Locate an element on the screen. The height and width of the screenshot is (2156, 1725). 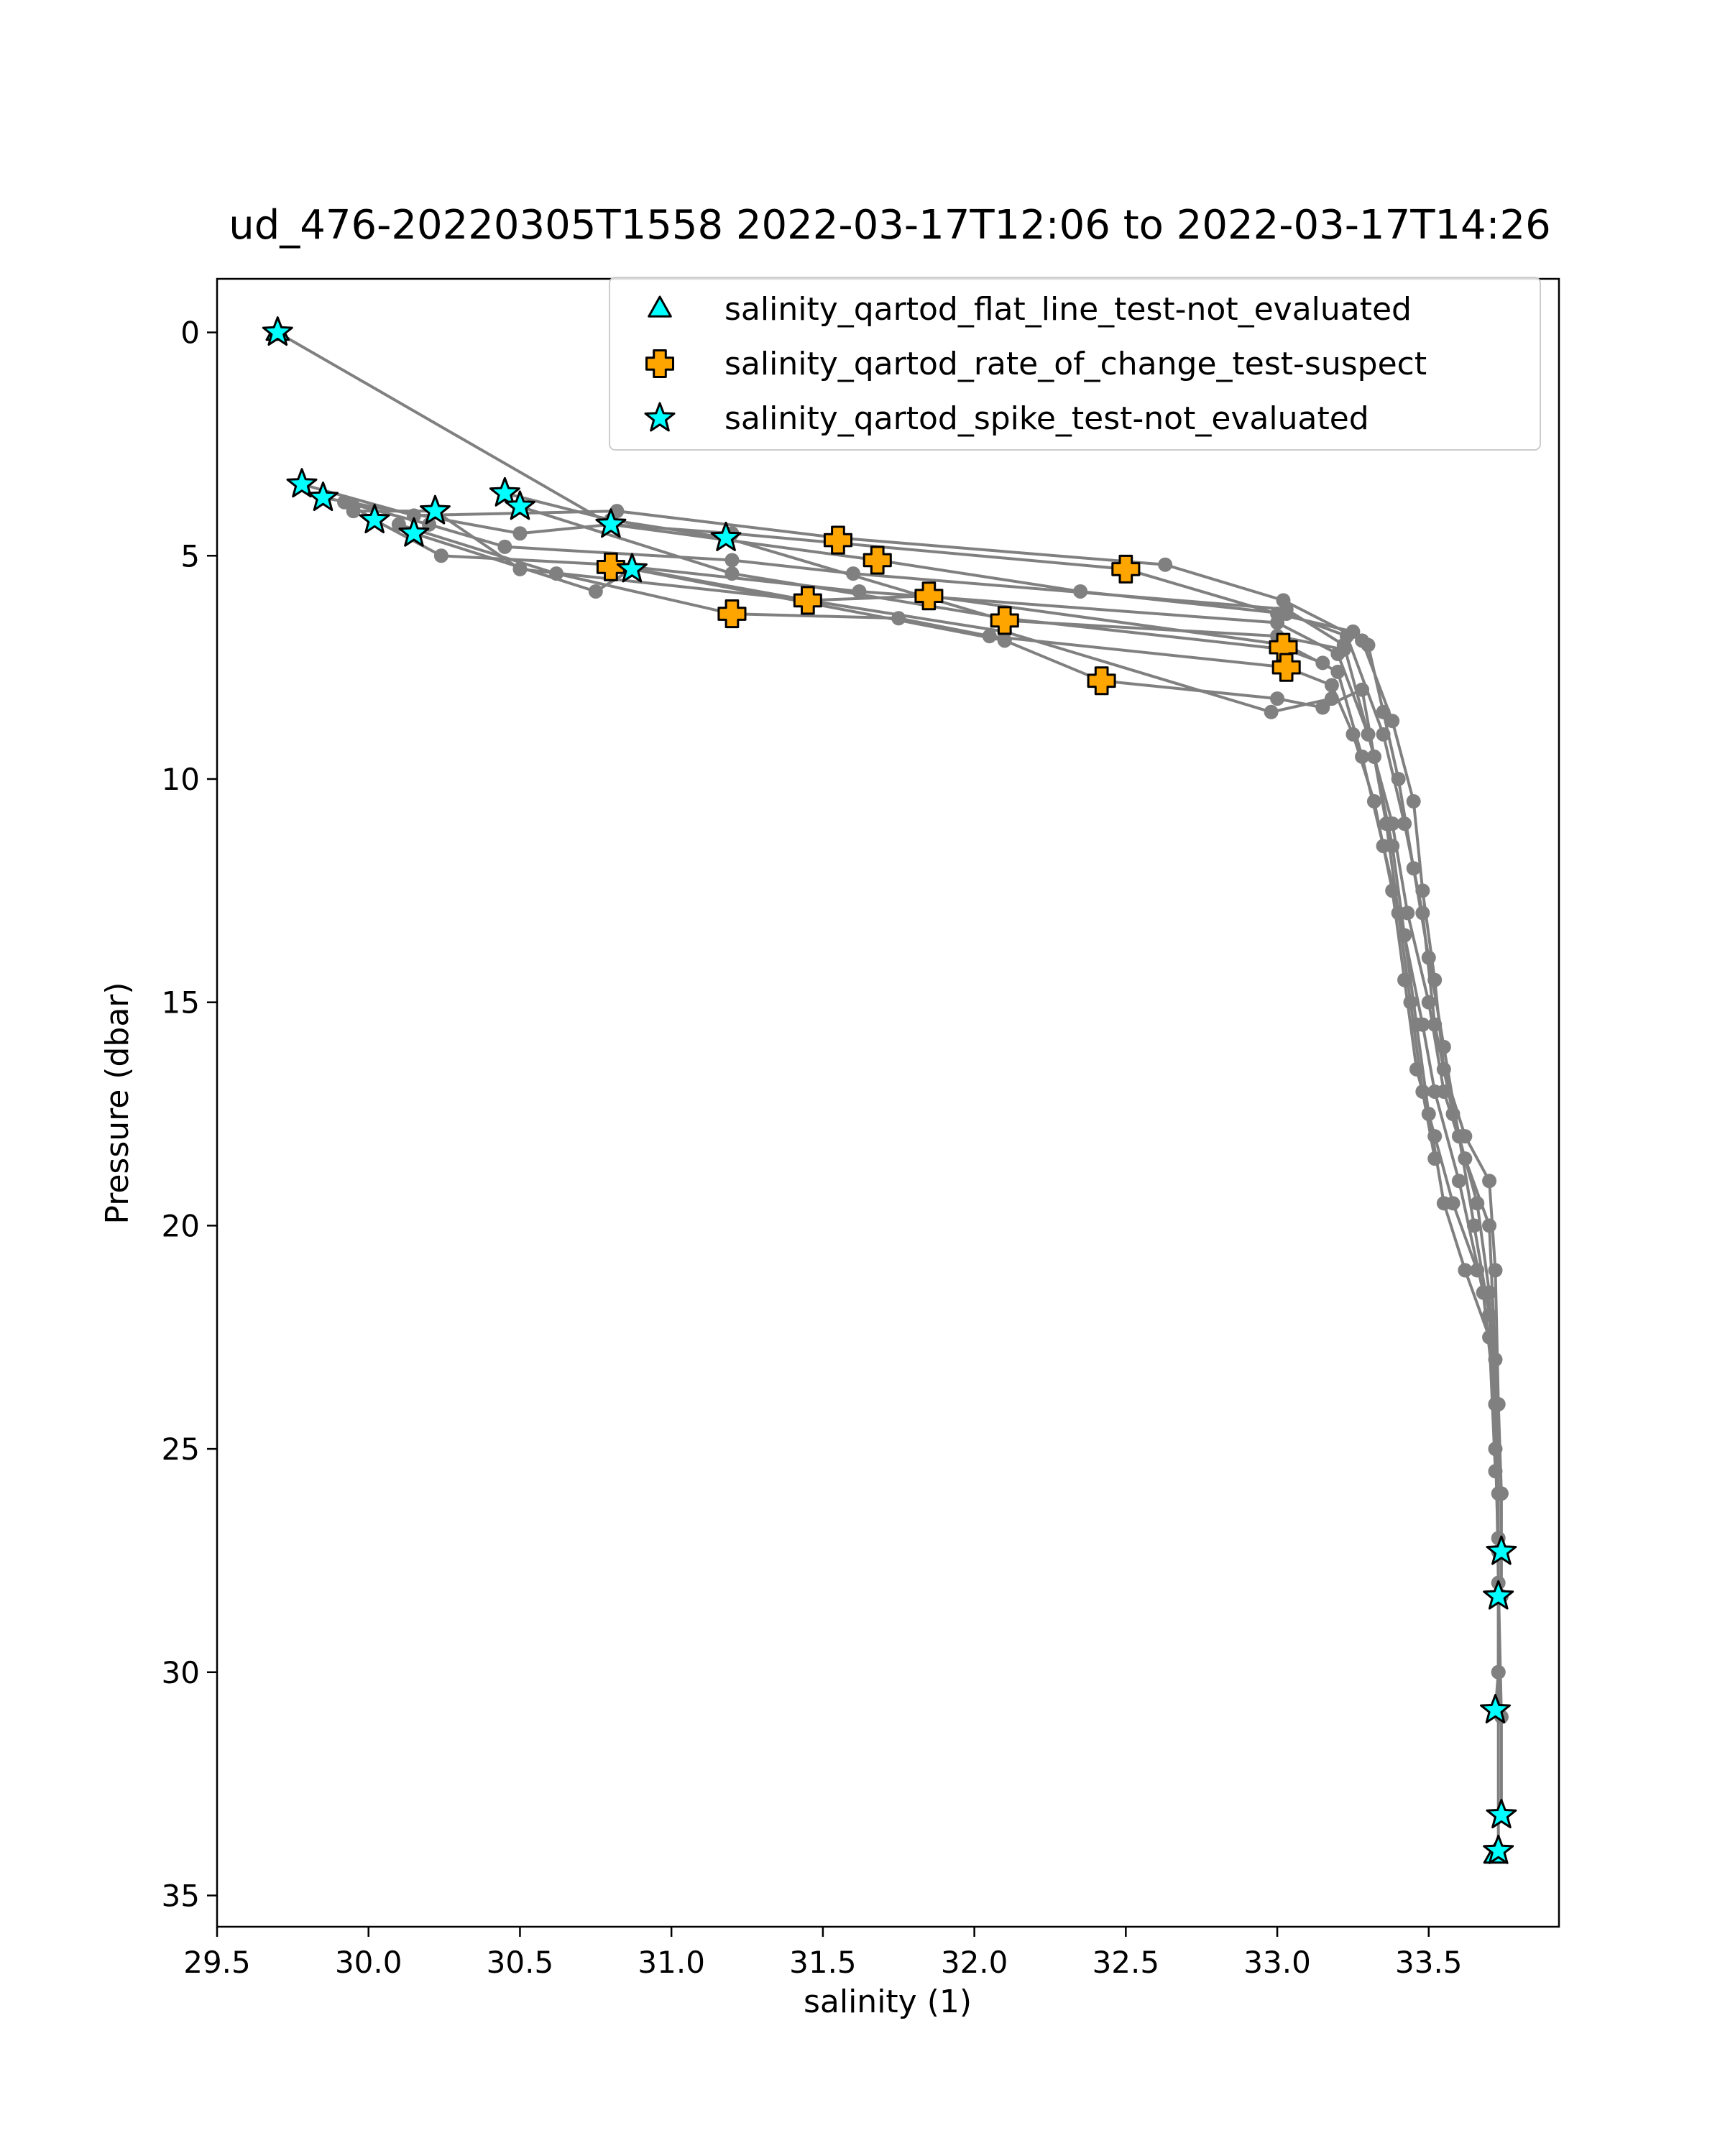
x-tick-label: 30.0 is located at coordinates (368, 1963).